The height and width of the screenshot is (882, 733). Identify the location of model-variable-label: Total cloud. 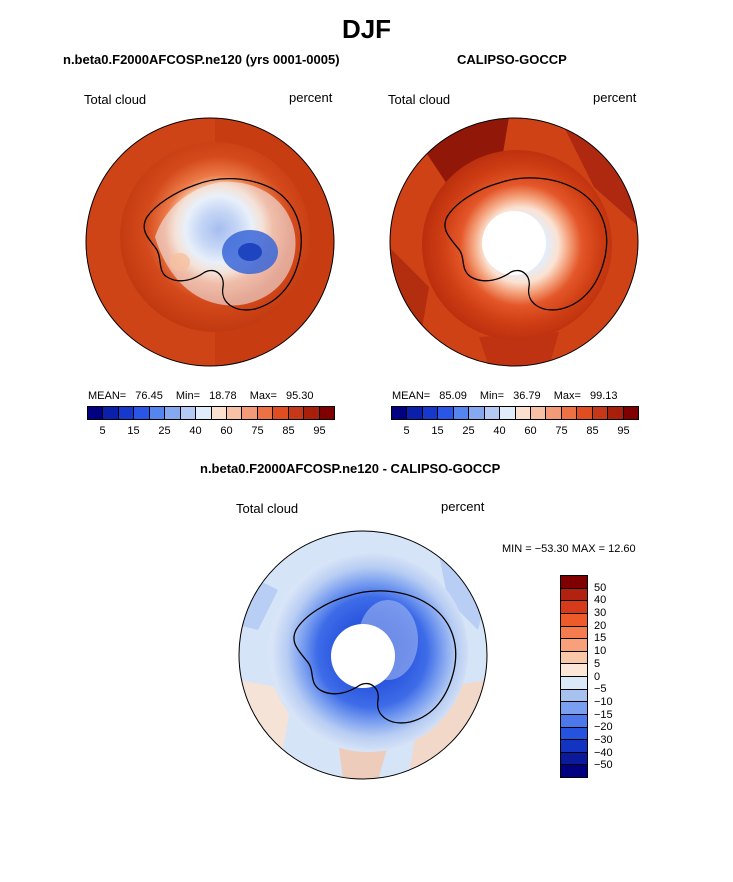
(115, 99).